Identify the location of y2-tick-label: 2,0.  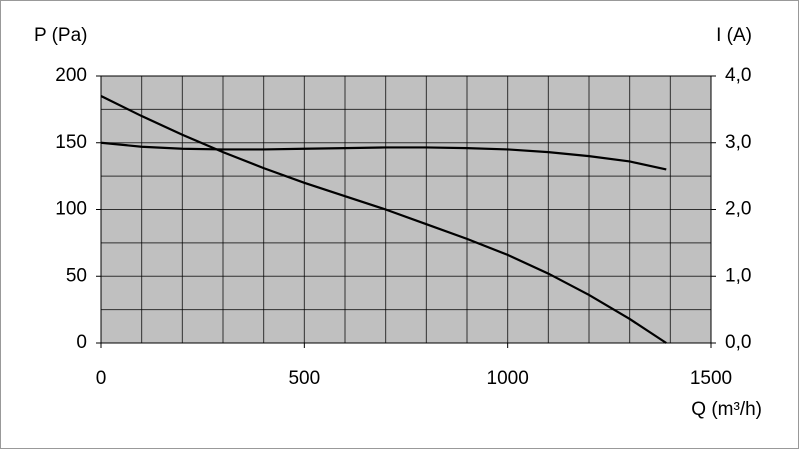
(738, 209).